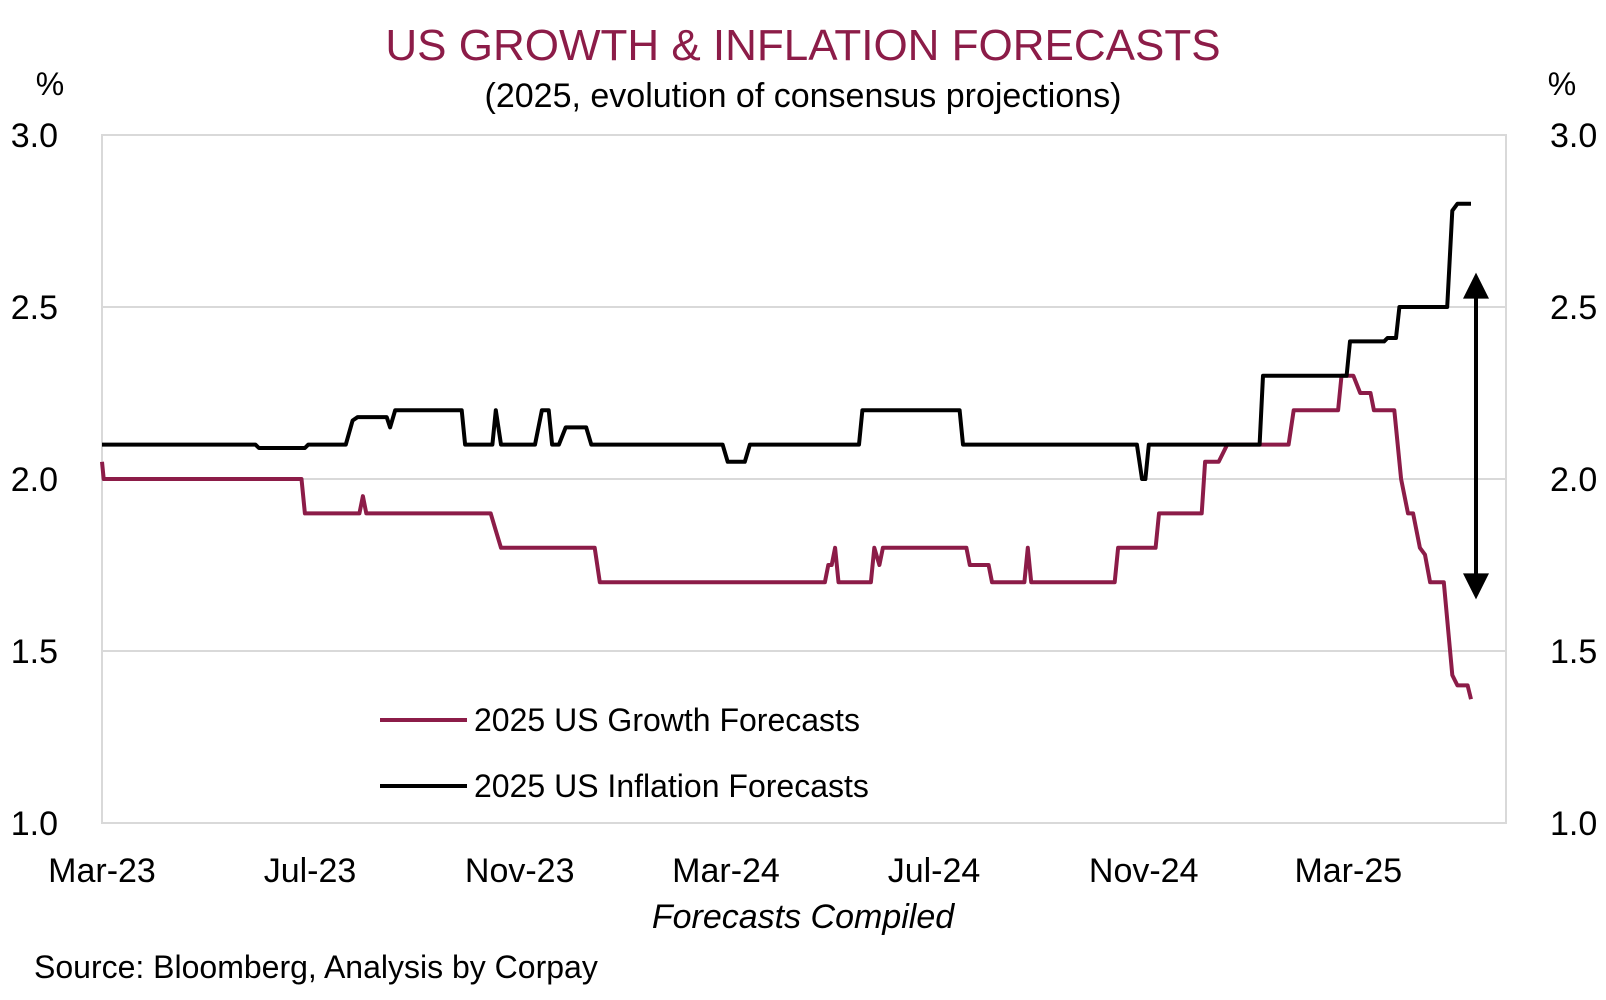  Describe the element at coordinates (1573, 136) in the screenshot. I see `y-tick-right: 3.0` at that location.